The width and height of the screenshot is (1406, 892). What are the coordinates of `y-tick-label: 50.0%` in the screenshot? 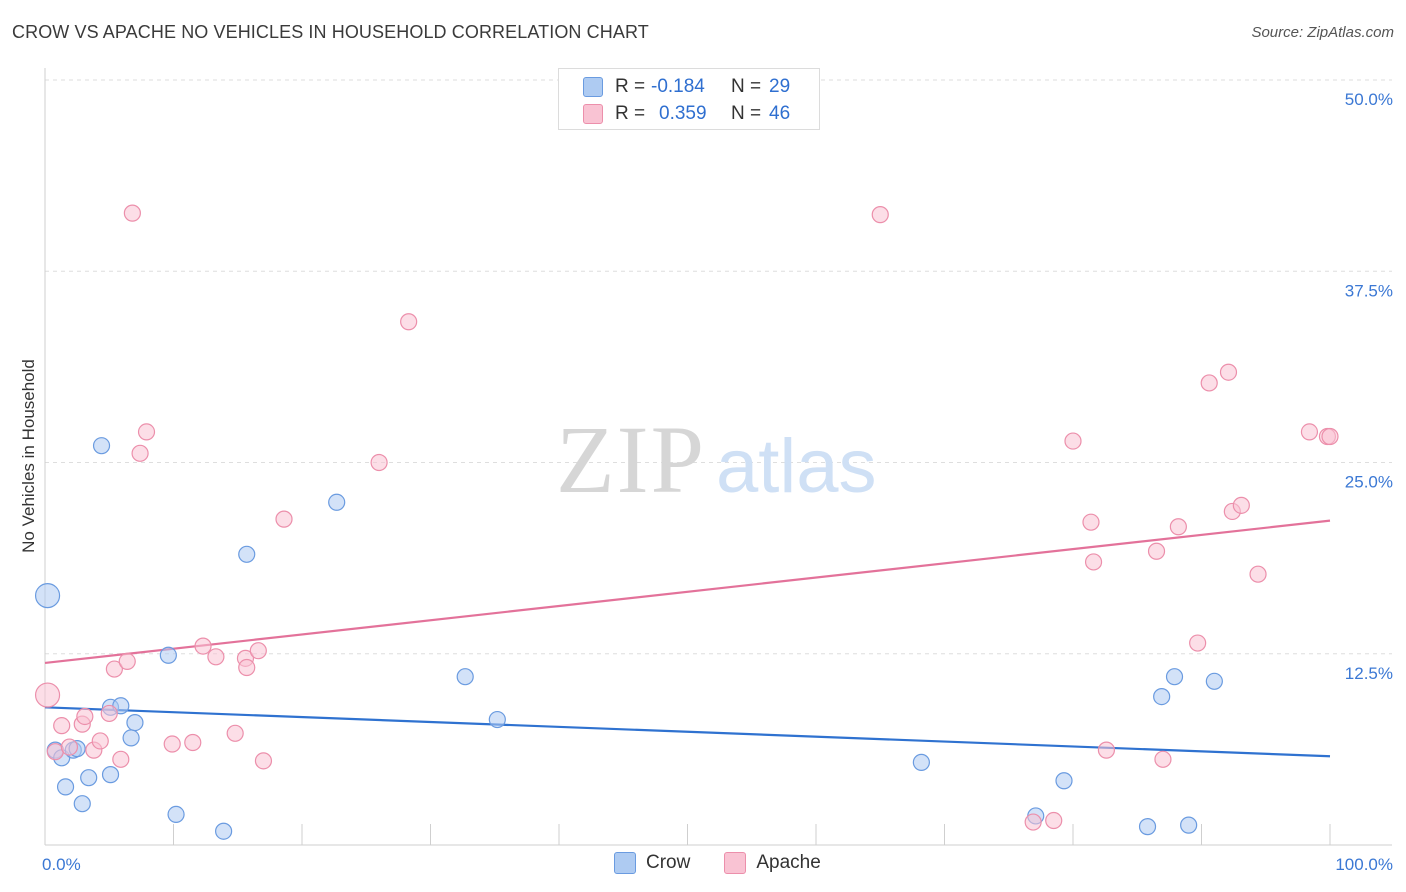 It's located at (1369, 99).